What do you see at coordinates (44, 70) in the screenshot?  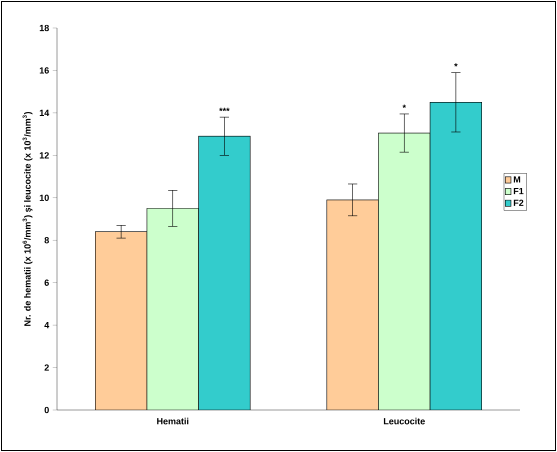 I see `y-tick-label: 16` at bounding box center [44, 70].